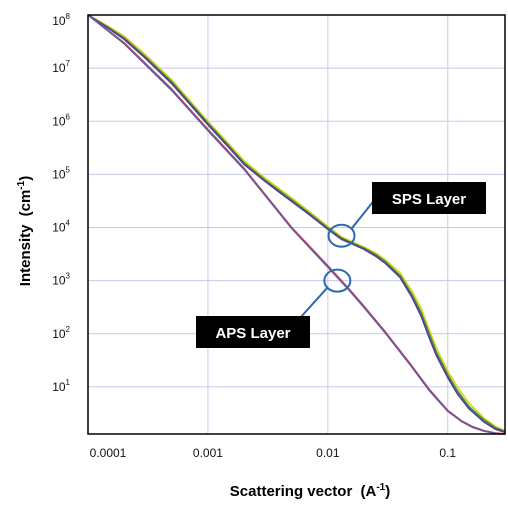  I want to click on y-axis-title: Intensity (cm-1), so click(25, 231).